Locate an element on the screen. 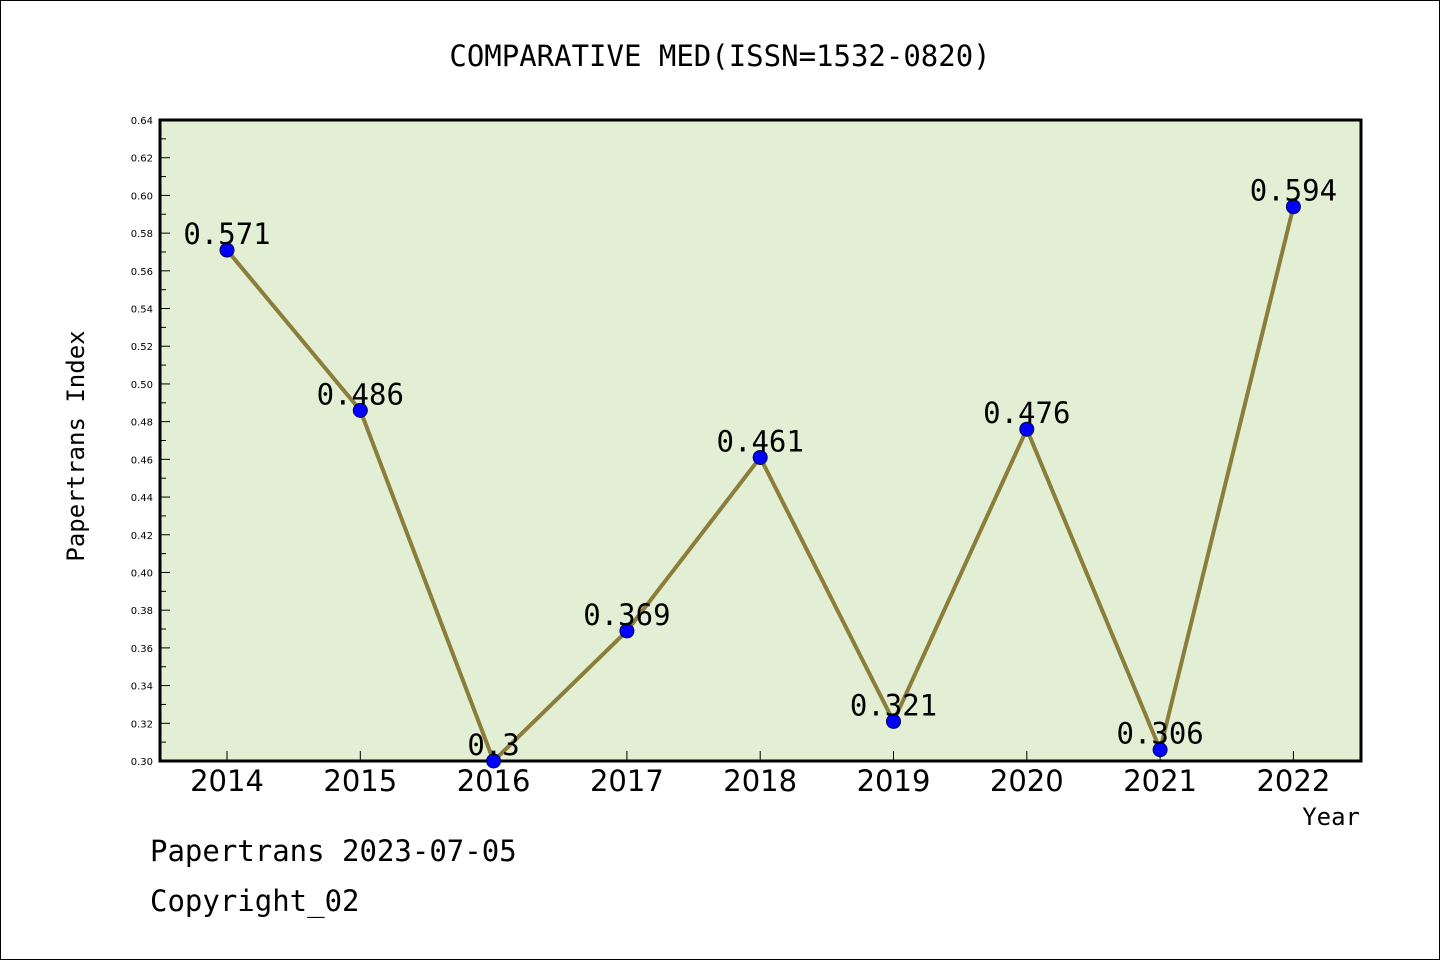 The width and height of the screenshot is (1440, 960). y-tick-label: 0.42 is located at coordinates (142, 536).